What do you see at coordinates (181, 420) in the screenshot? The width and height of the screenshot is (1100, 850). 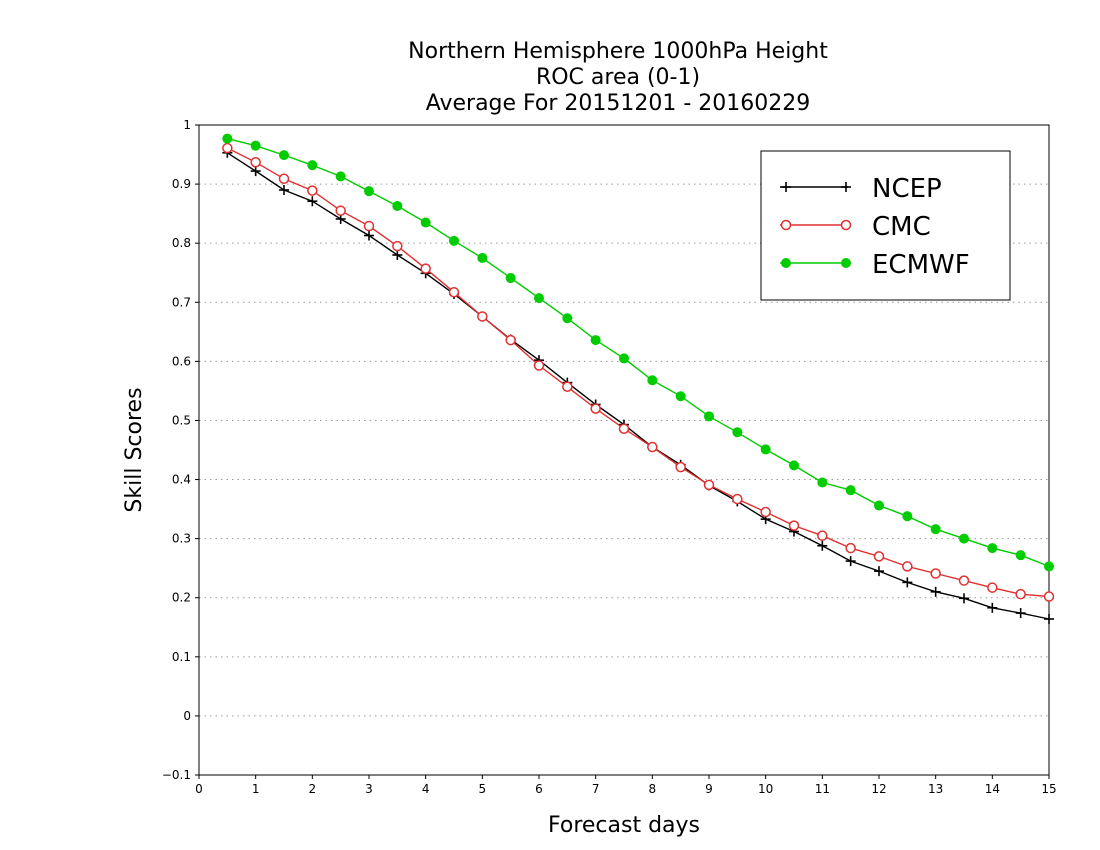 I see `y-tick-label: 0.5` at bounding box center [181, 420].